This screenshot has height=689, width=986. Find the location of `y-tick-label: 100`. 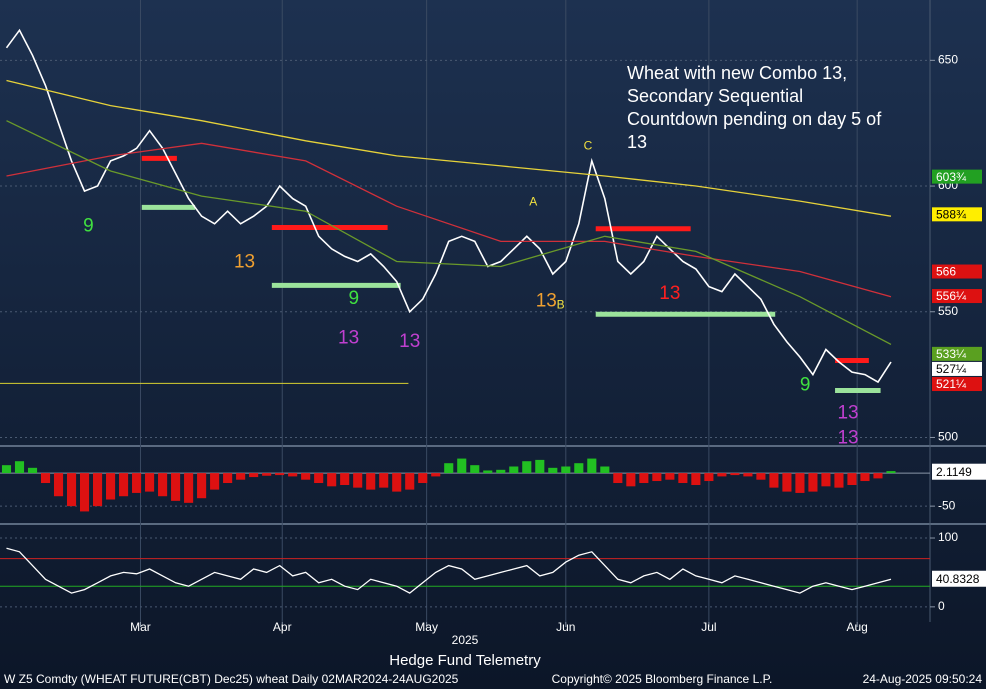

y-tick-label: 100 is located at coordinates (948, 537).